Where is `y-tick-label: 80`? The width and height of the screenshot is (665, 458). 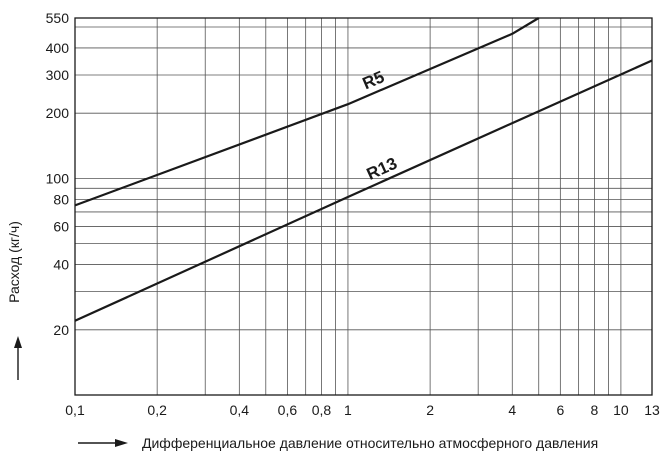 y-tick-label: 80 is located at coordinates (61, 199).